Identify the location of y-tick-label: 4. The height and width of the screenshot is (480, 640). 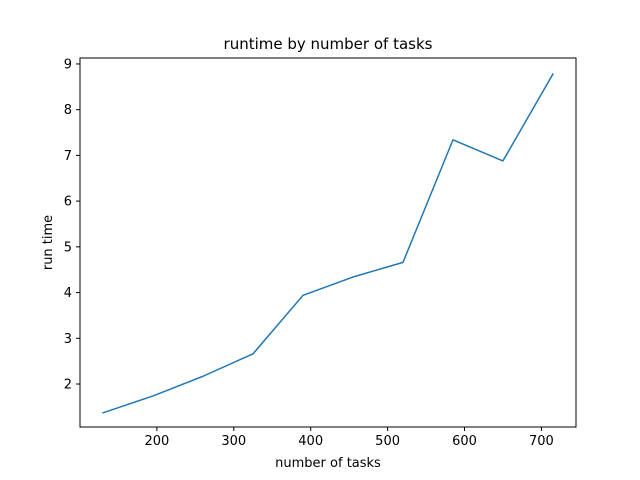
(68, 293).